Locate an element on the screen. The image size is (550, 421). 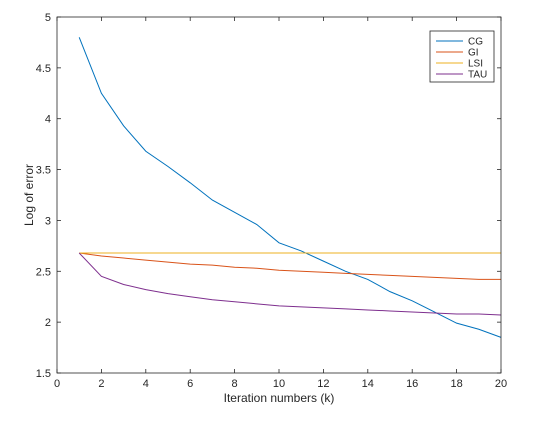
x-tick-label: 20 is located at coordinates (501, 384).